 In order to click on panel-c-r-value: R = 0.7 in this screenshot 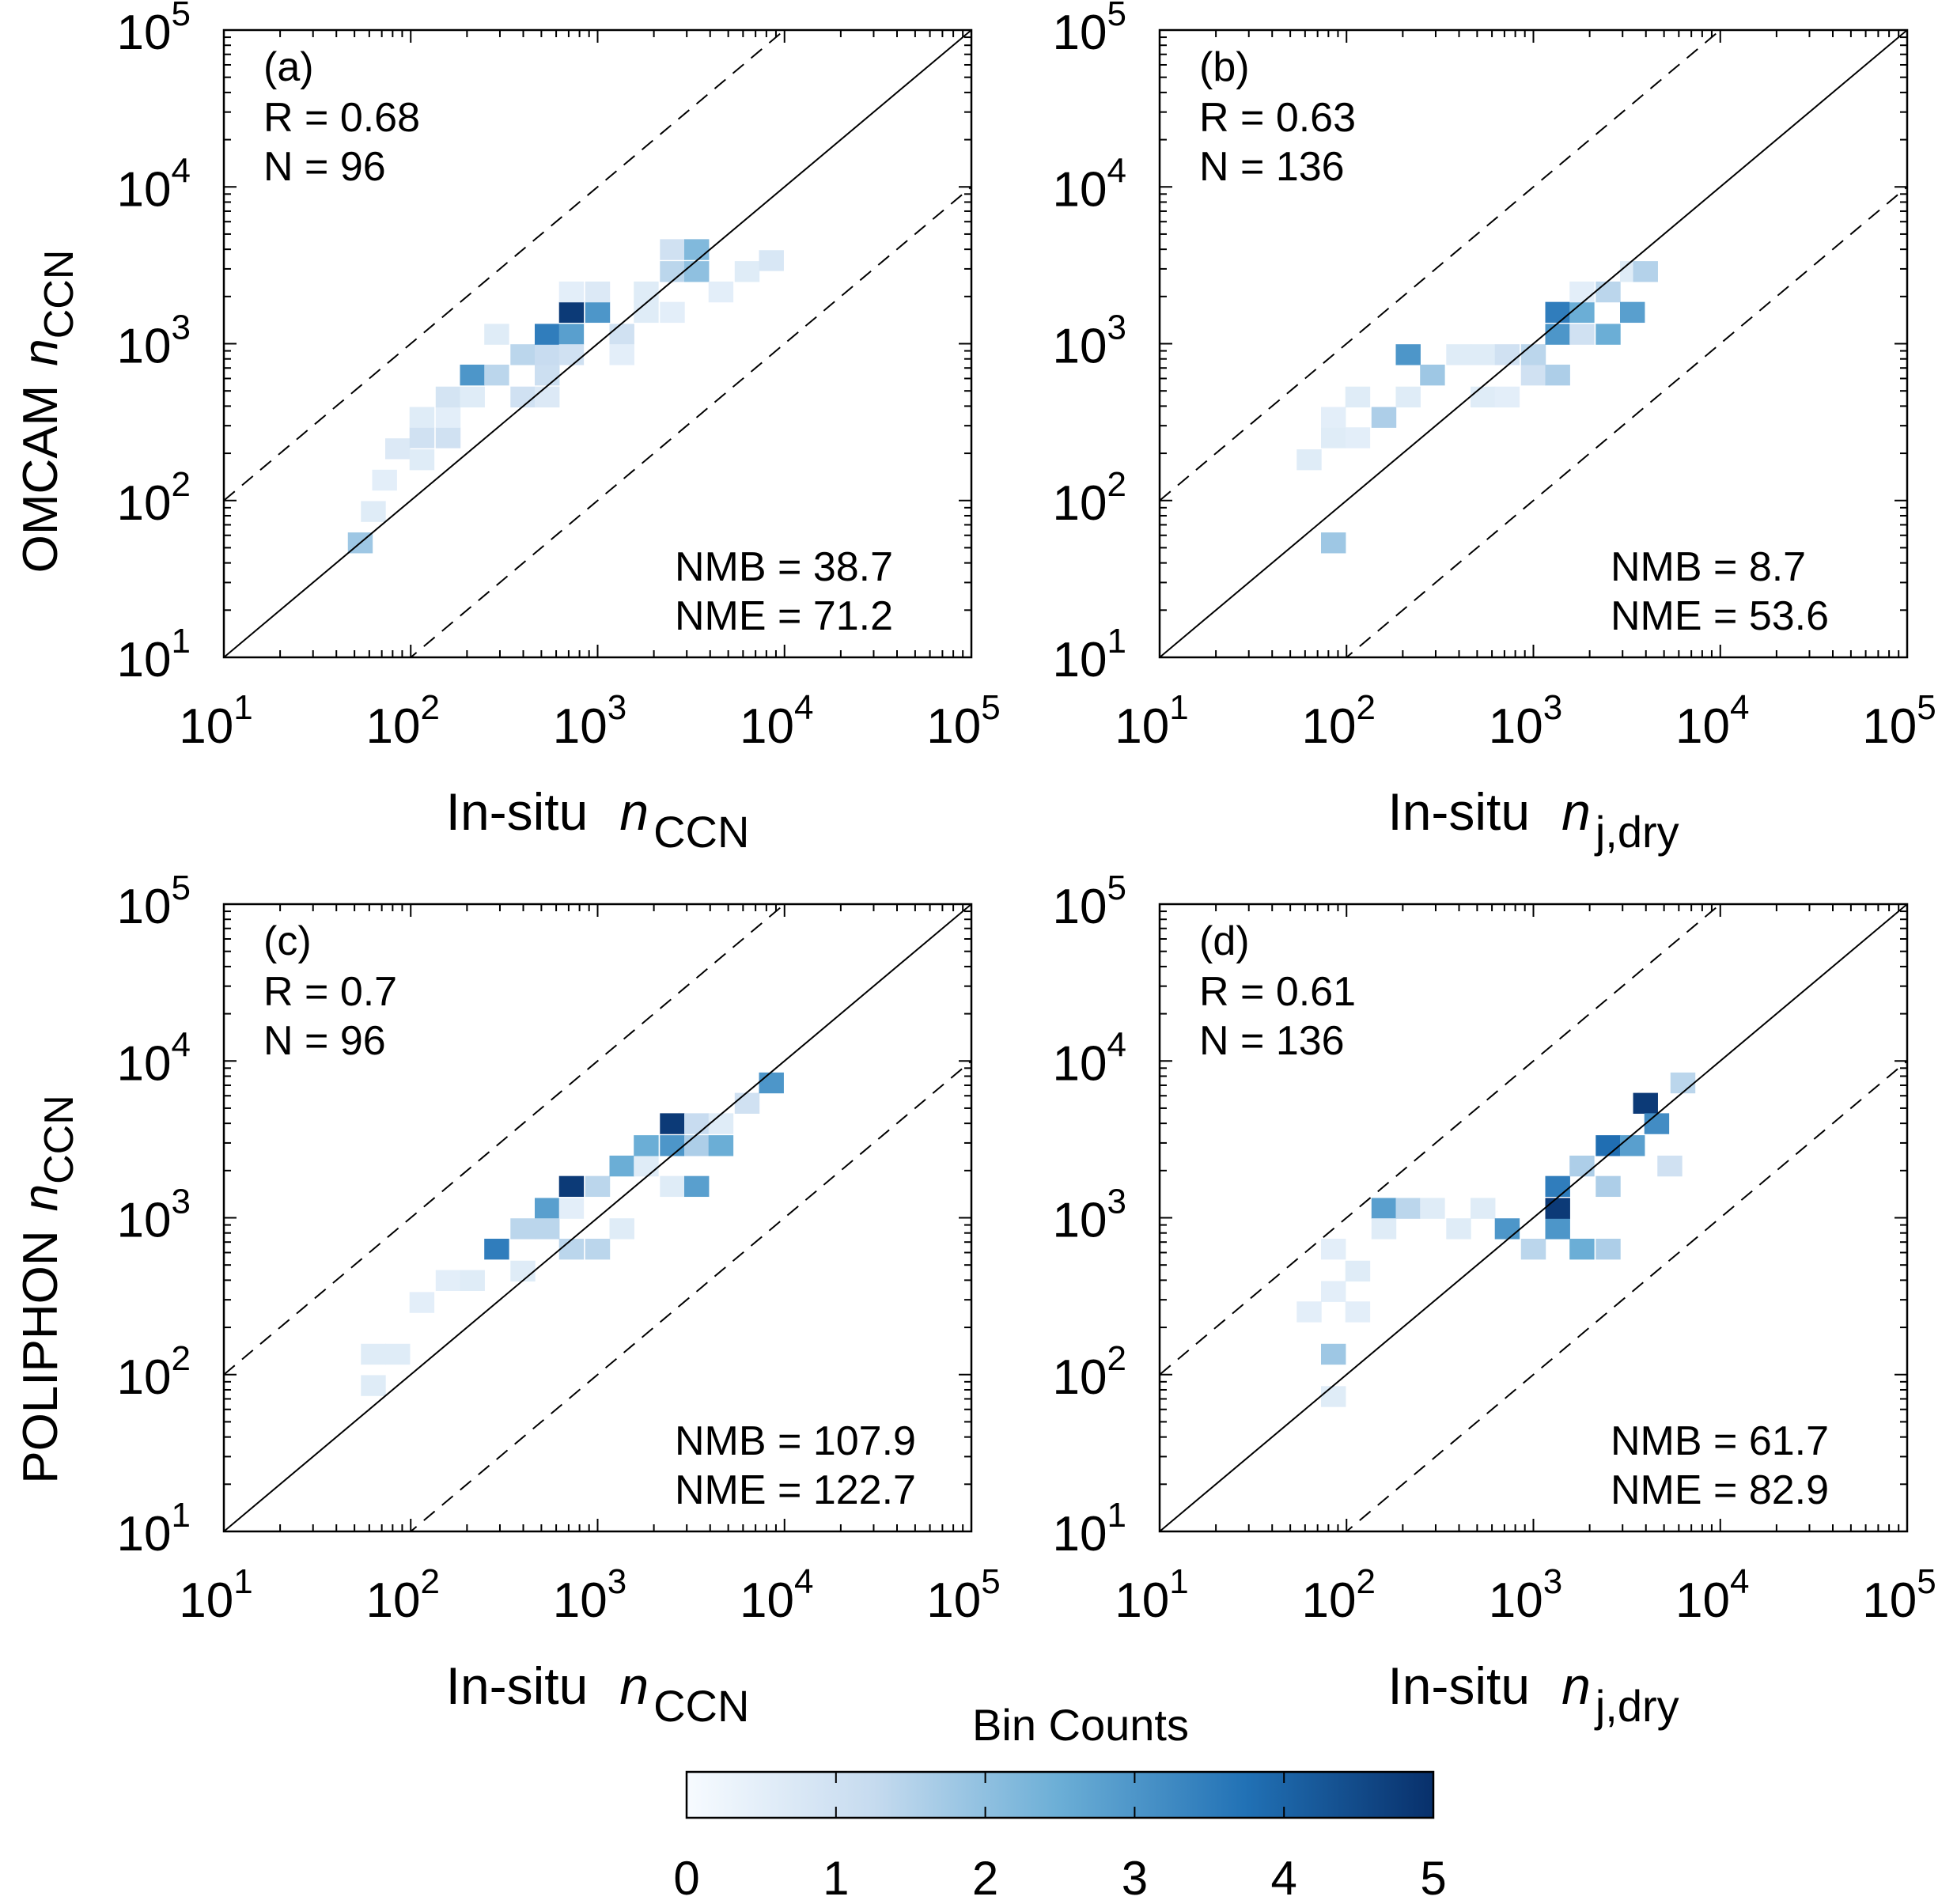, I will do `click(330, 992)`.